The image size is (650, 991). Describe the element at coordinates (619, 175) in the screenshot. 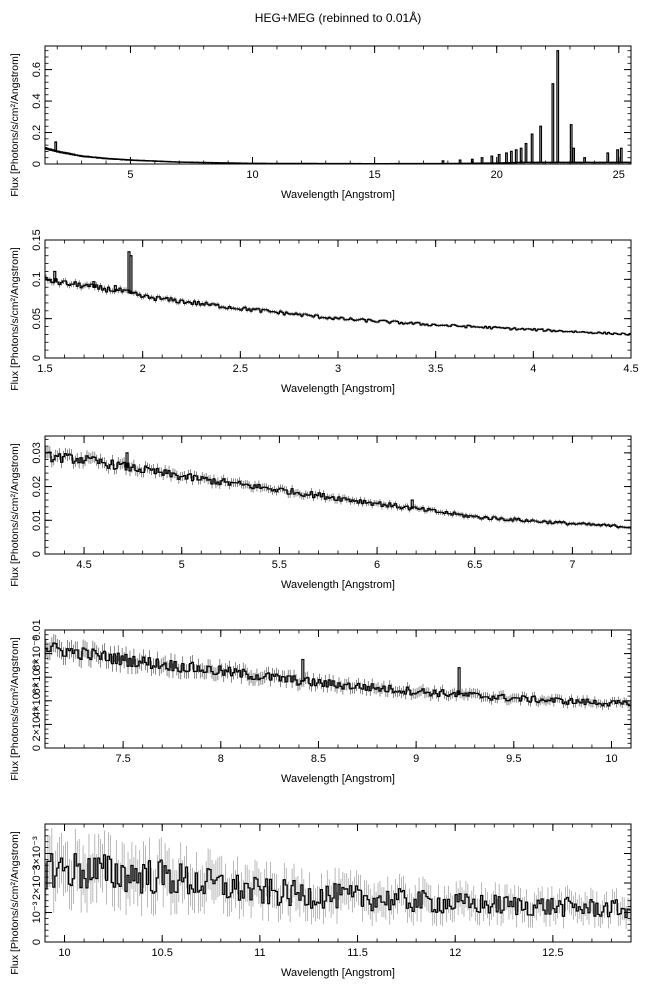

I see `x-tick-label: 25` at that location.